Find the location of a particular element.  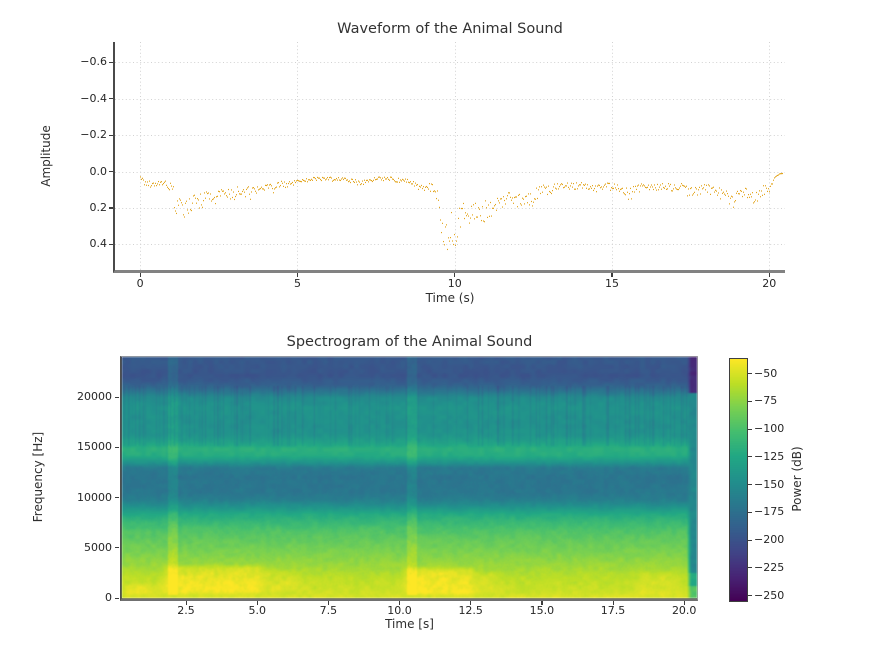

waveform-x-tick-label: 15 is located at coordinates (611, 283).